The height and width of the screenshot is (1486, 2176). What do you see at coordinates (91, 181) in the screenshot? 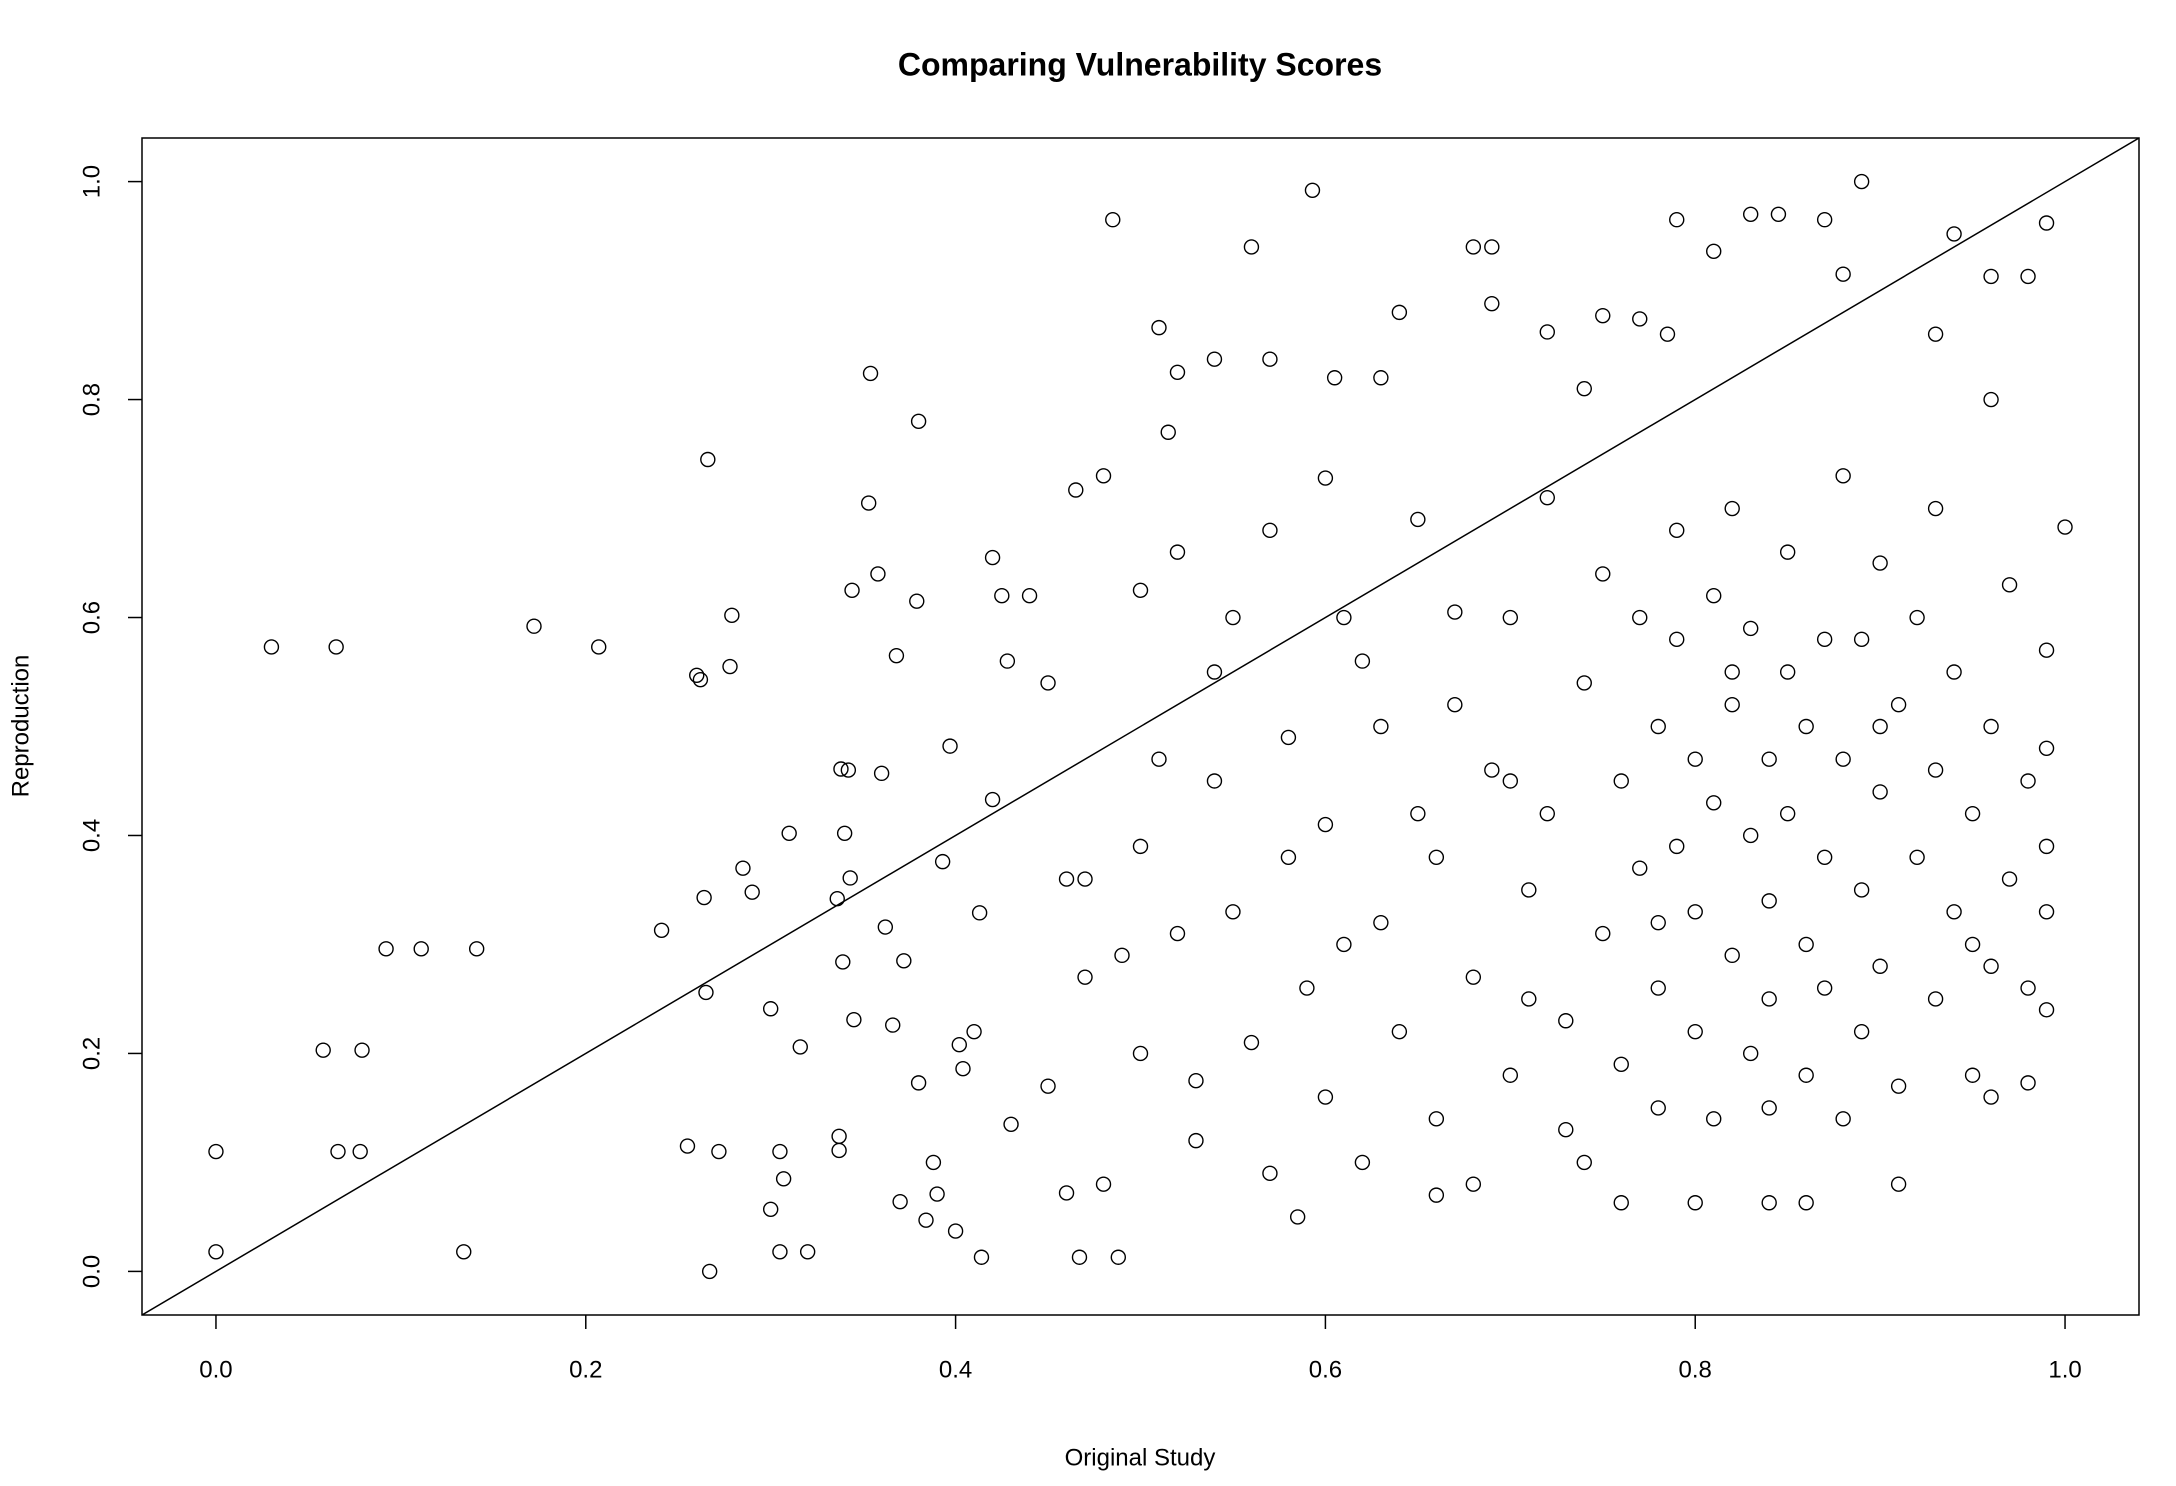
I see `y-tick-label: 1.0` at bounding box center [91, 181].